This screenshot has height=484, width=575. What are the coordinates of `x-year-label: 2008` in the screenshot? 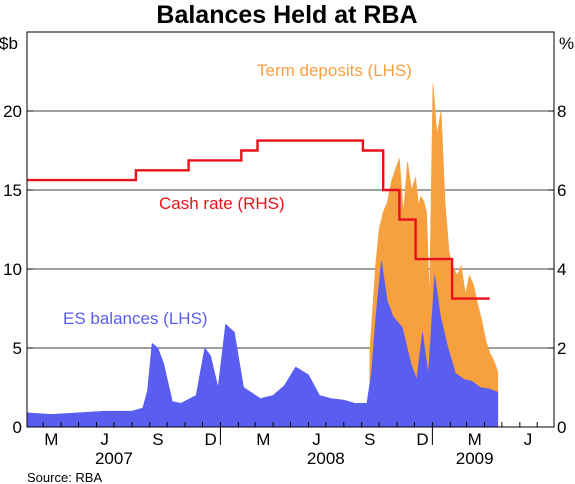 It's located at (326, 458).